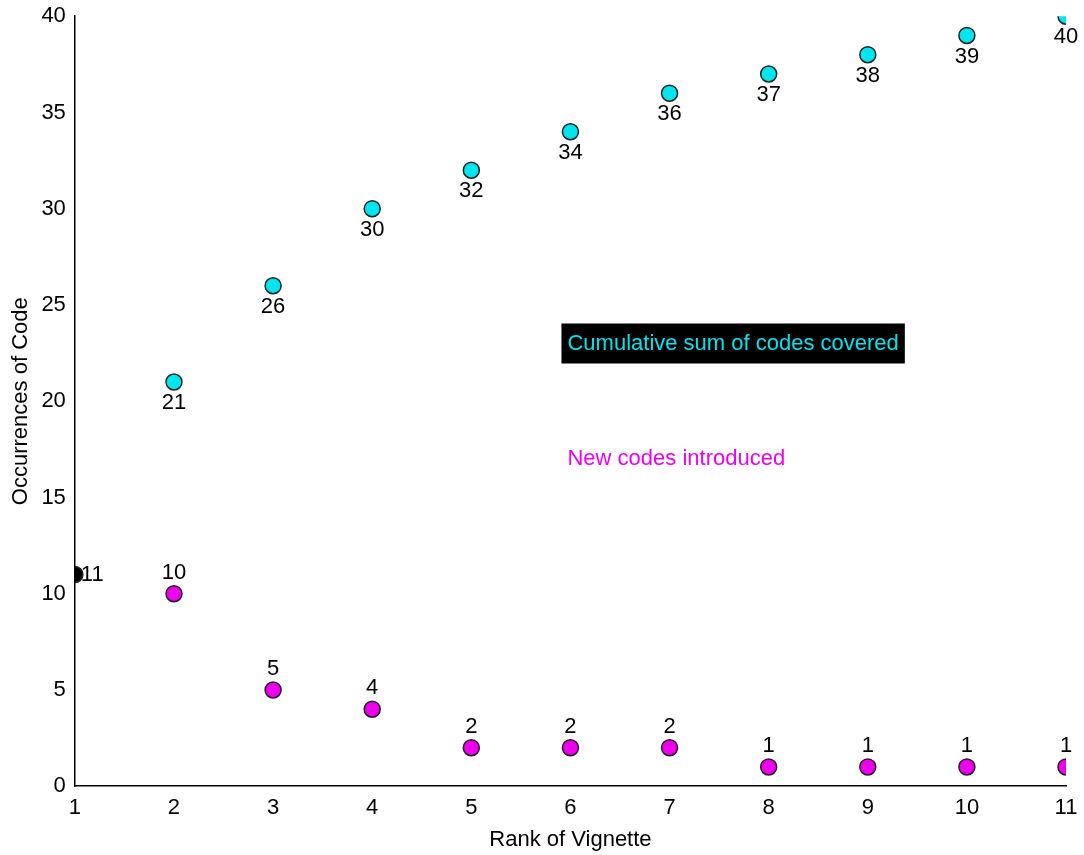 The height and width of the screenshot is (855, 1084). What do you see at coordinates (471, 190) in the screenshot?
I see `data-label: 32` at bounding box center [471, 190].